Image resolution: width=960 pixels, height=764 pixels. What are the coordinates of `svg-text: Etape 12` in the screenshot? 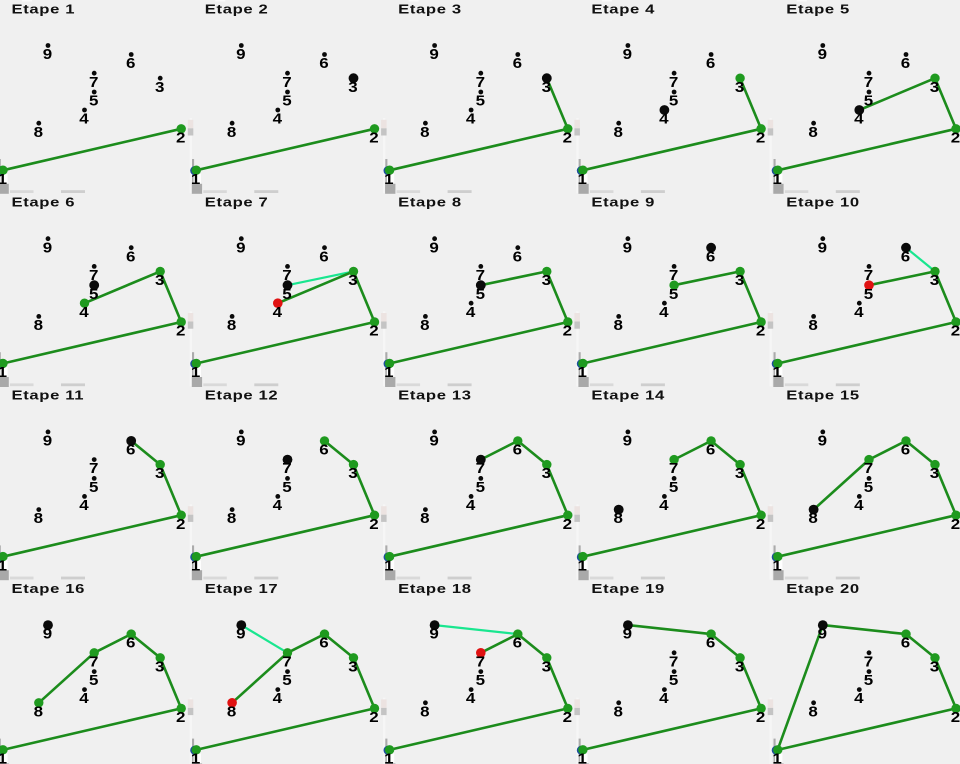 It's located at (242, 395).